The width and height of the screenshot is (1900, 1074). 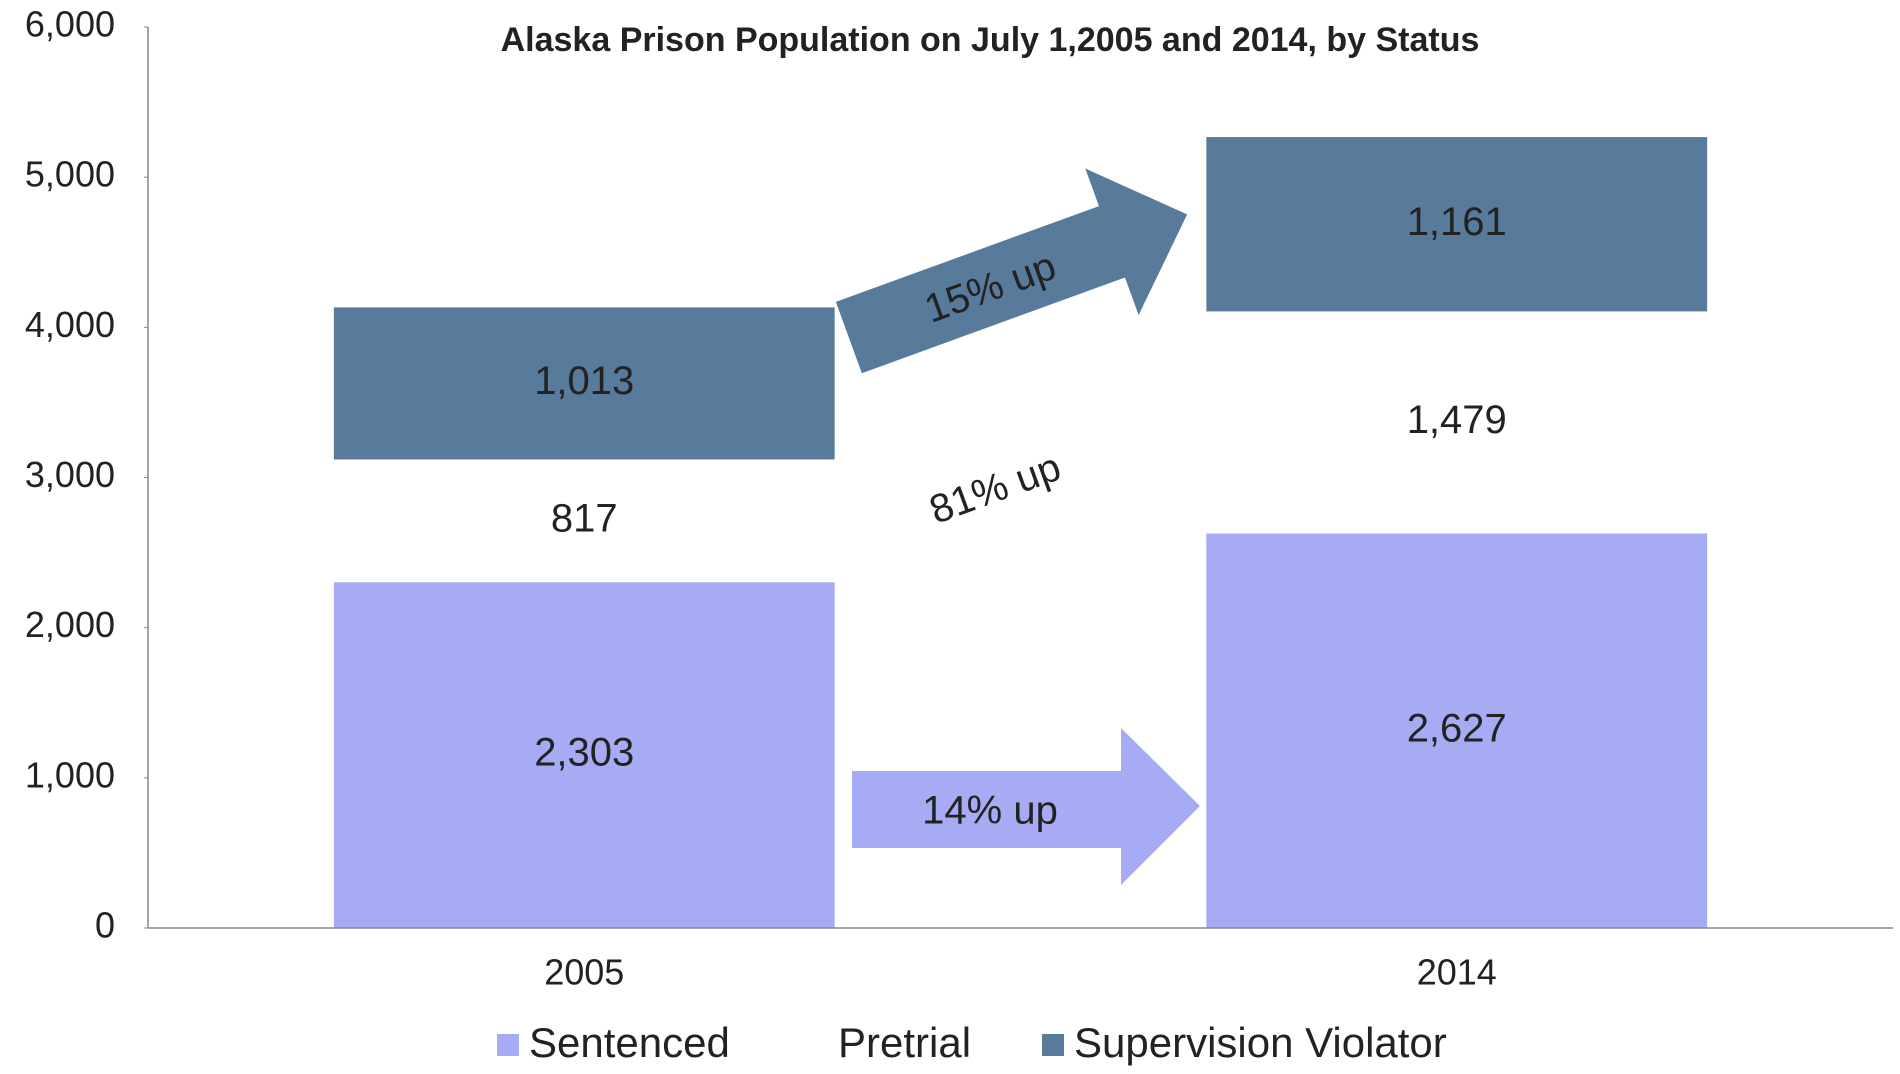 I want to click on y-tick-label: 6,000, so click(x=70, y=24).